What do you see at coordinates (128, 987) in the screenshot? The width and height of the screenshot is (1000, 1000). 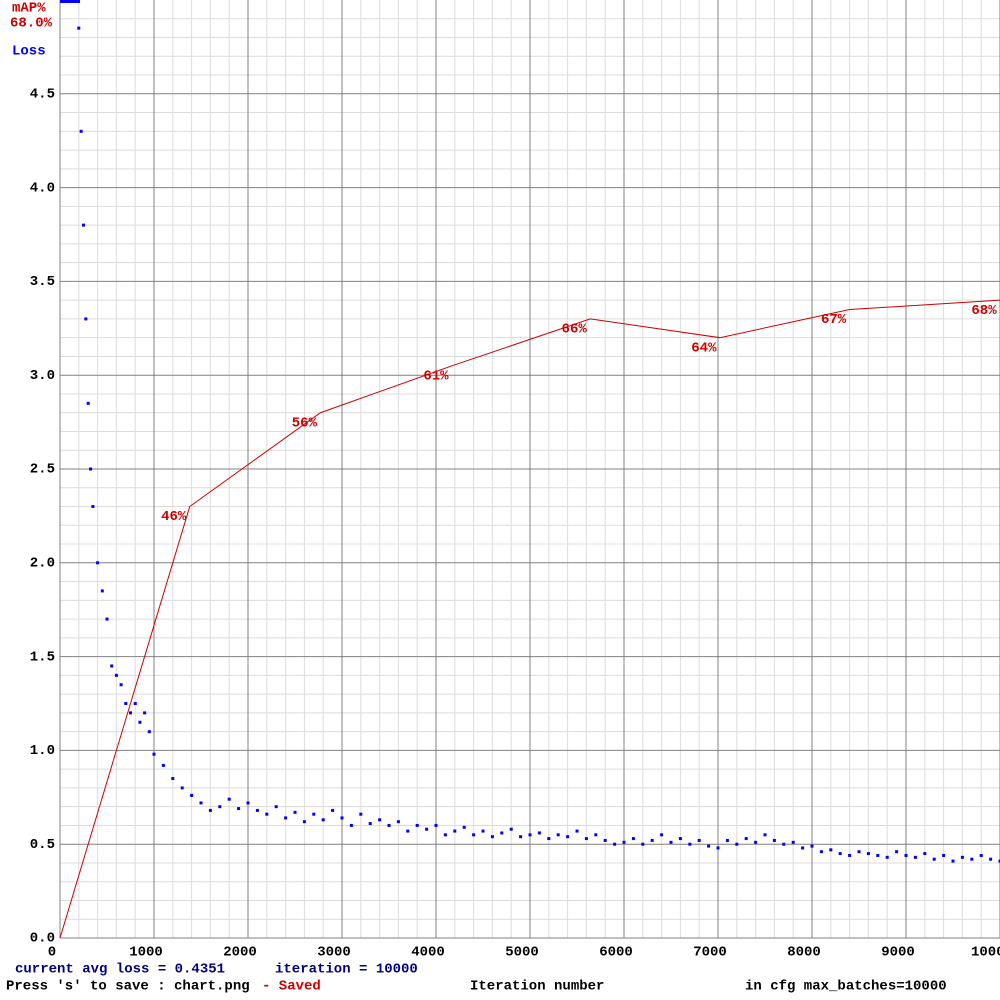 I see `save-hint: Press 's' to save : chart.png` at bounding box center [128, 987].